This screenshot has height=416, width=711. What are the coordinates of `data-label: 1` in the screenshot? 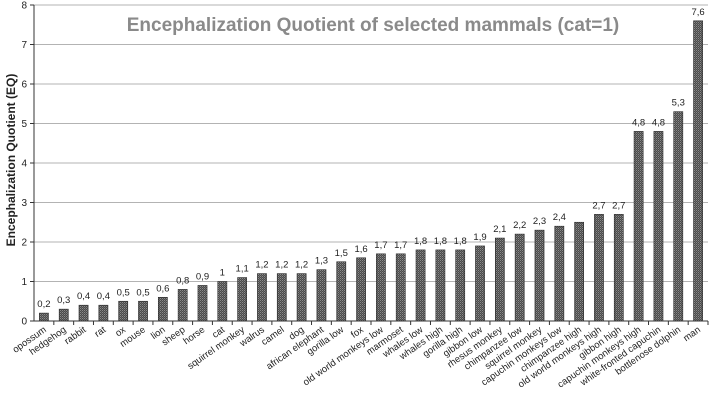 It's located at (222, 273).